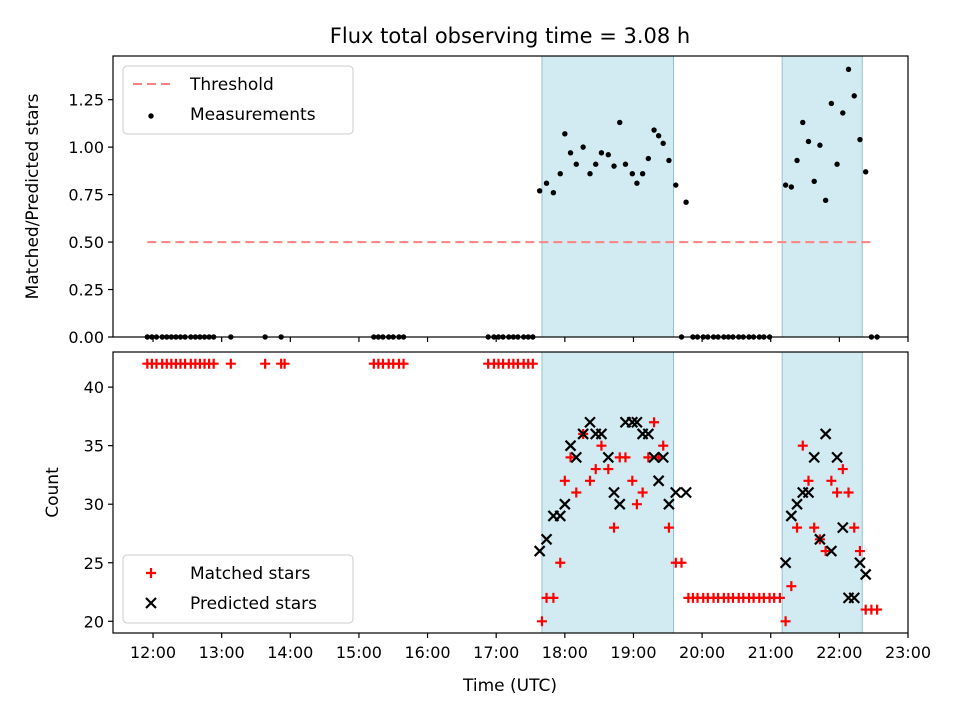 The width and height of the screenshot is (960, 720). What do you see at coordinates (702, 652) in the screenshot?
I see `x-tick-label: 20:00` at bounding box center [702, 652].